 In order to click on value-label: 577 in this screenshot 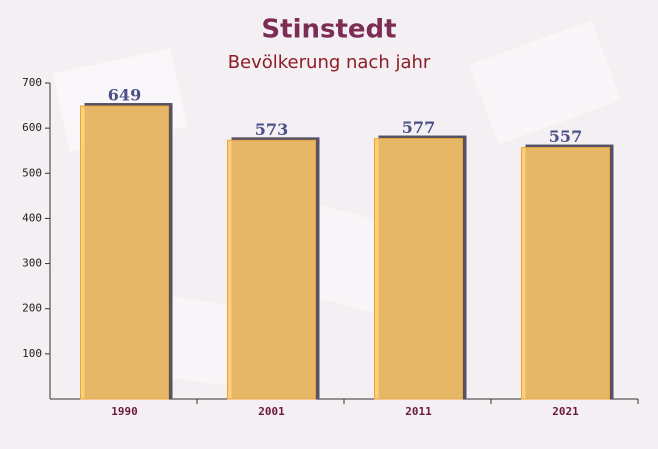, I will do `click(418, 127)`.